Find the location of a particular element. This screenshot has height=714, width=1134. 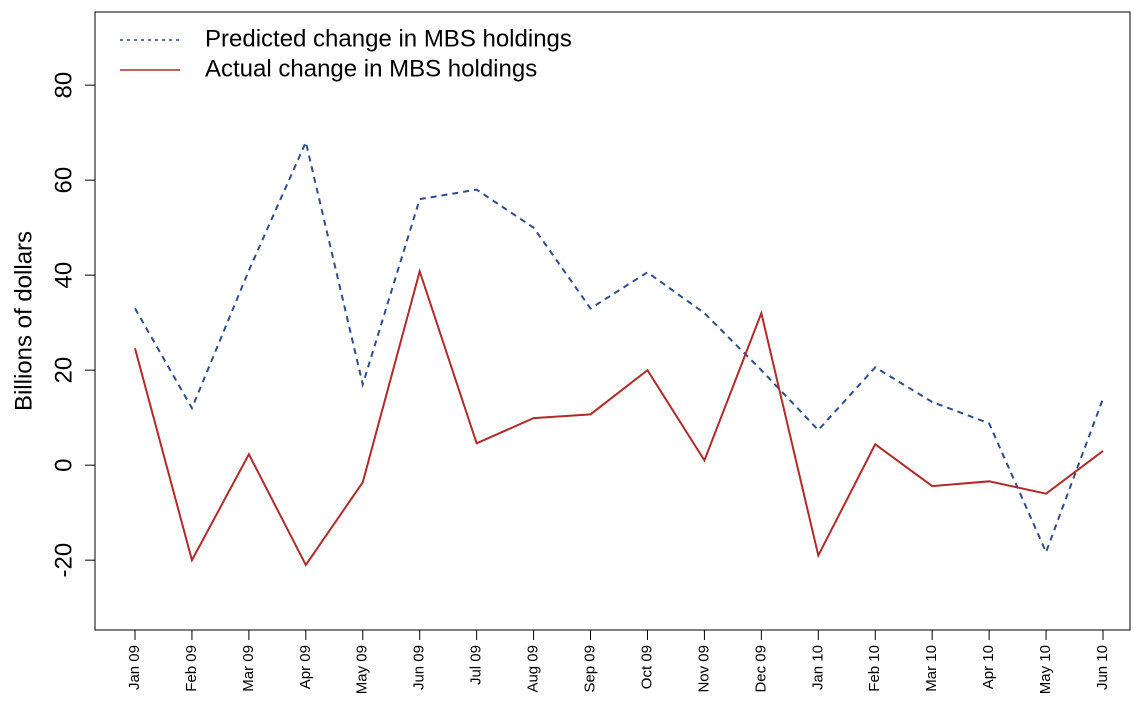

x-tick-label: Aug 09 is located at coordinates (533, 669).